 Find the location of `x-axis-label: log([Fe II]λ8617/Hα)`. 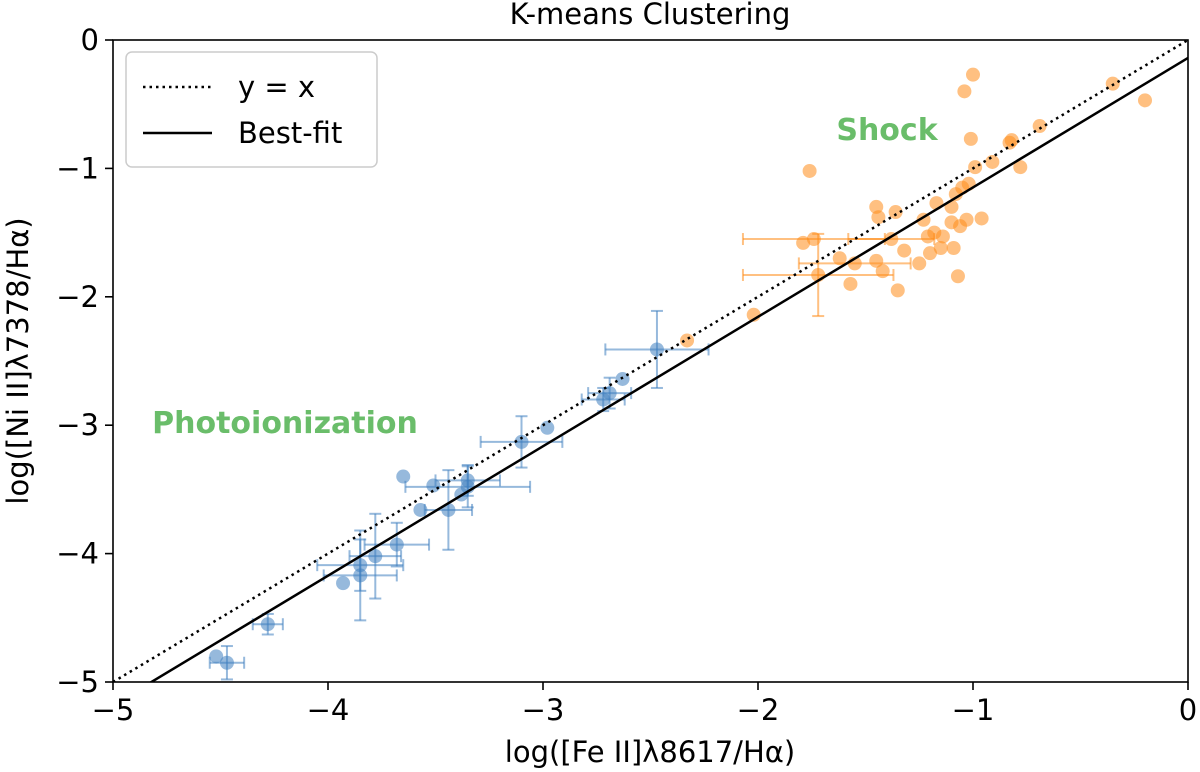

x-axis-label: log([Fe II]λ8617/Hα) is located at coordinates (650, 752).